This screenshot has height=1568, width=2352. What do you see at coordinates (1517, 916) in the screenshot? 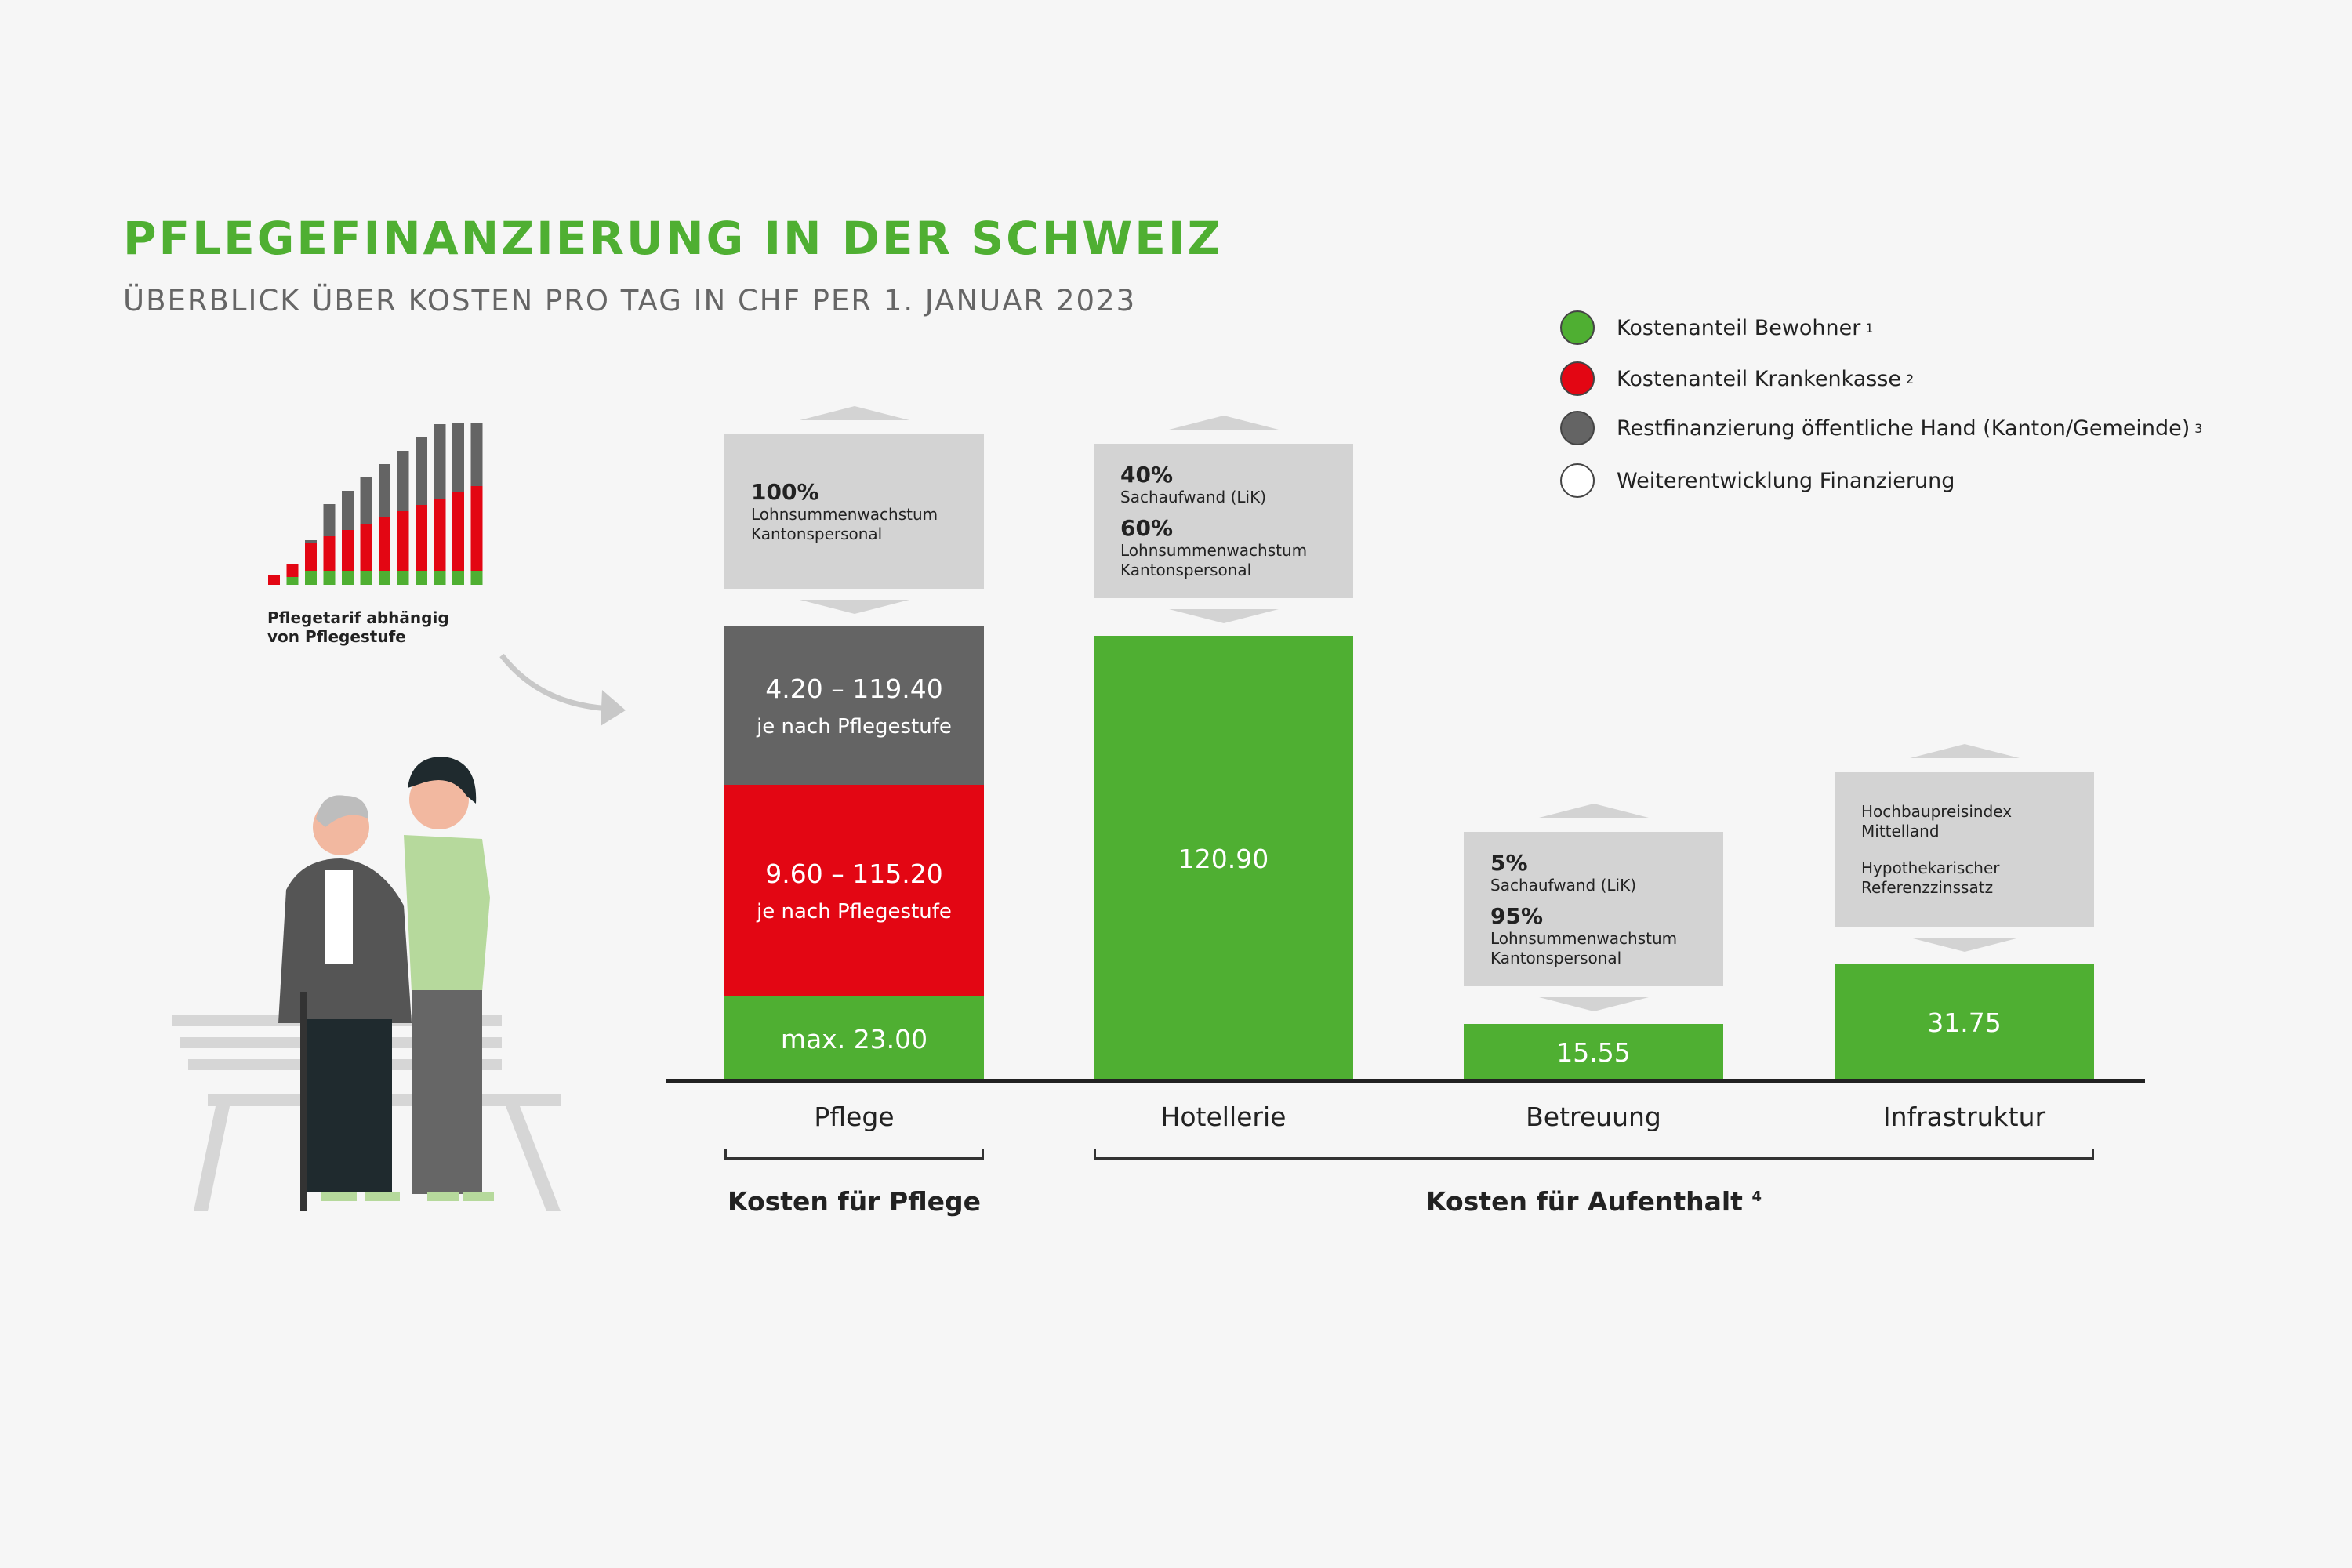
I see `development-percent: 95%` at bounding box center [1517, 916].